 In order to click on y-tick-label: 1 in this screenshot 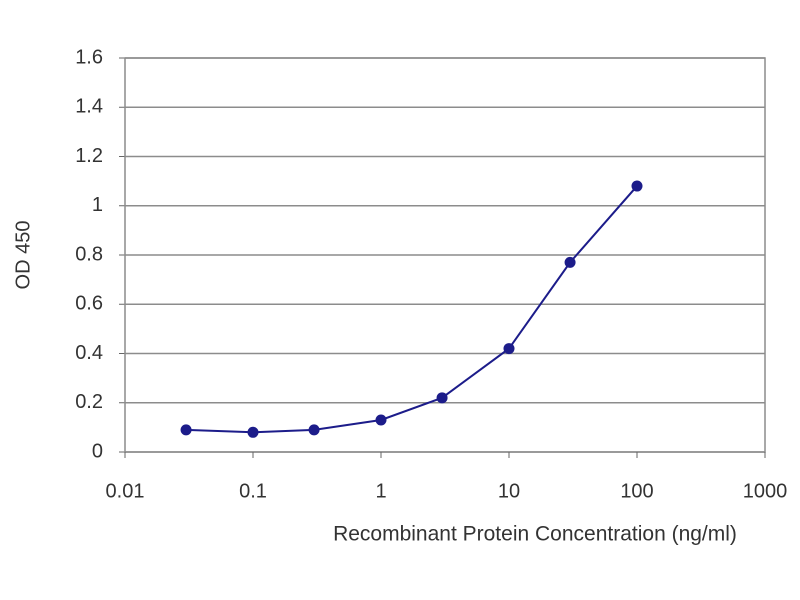, I will do `click(97, 205)`.